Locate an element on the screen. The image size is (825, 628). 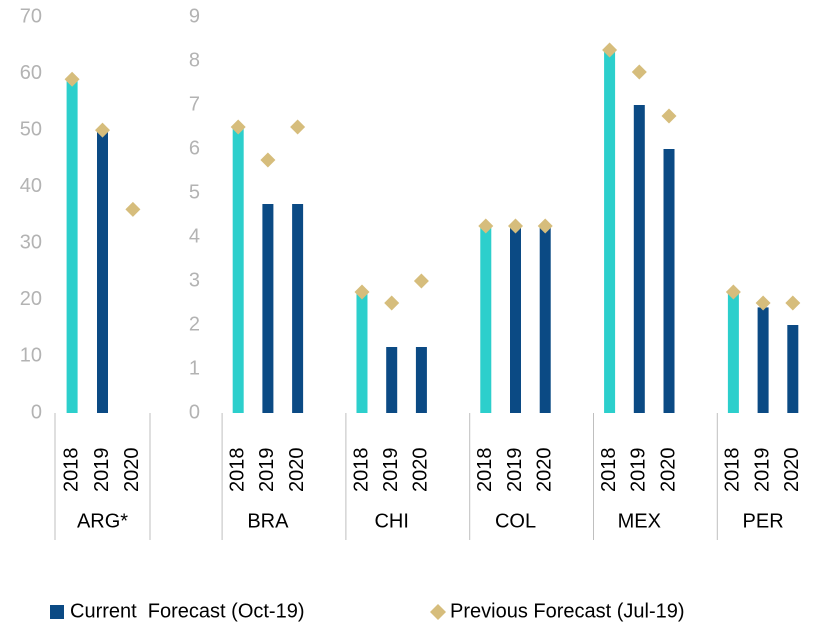
group-label: CHI is located at coordinates (391, 521).